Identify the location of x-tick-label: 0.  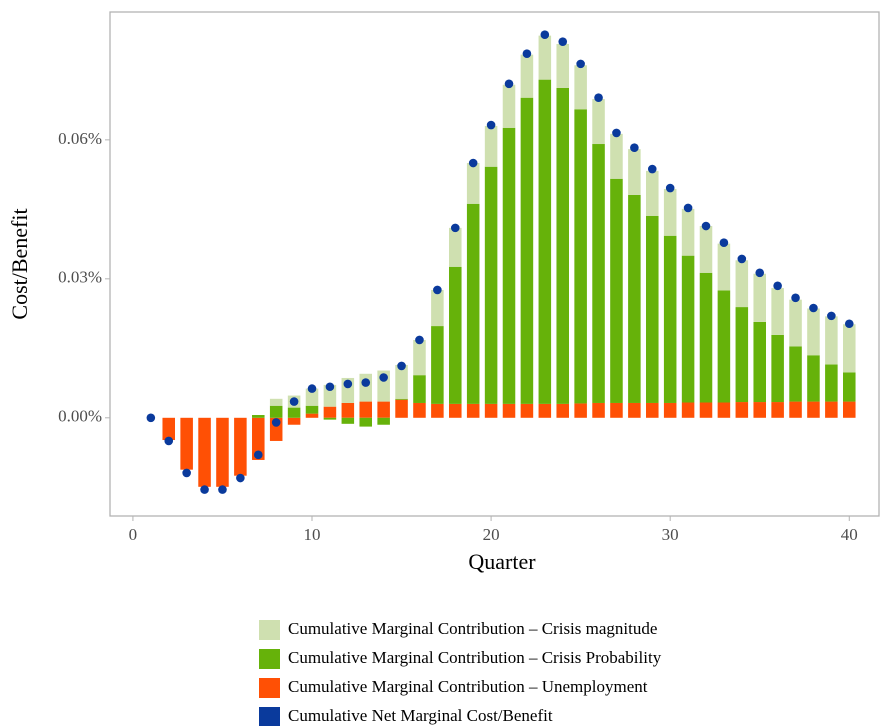
(133, 534).